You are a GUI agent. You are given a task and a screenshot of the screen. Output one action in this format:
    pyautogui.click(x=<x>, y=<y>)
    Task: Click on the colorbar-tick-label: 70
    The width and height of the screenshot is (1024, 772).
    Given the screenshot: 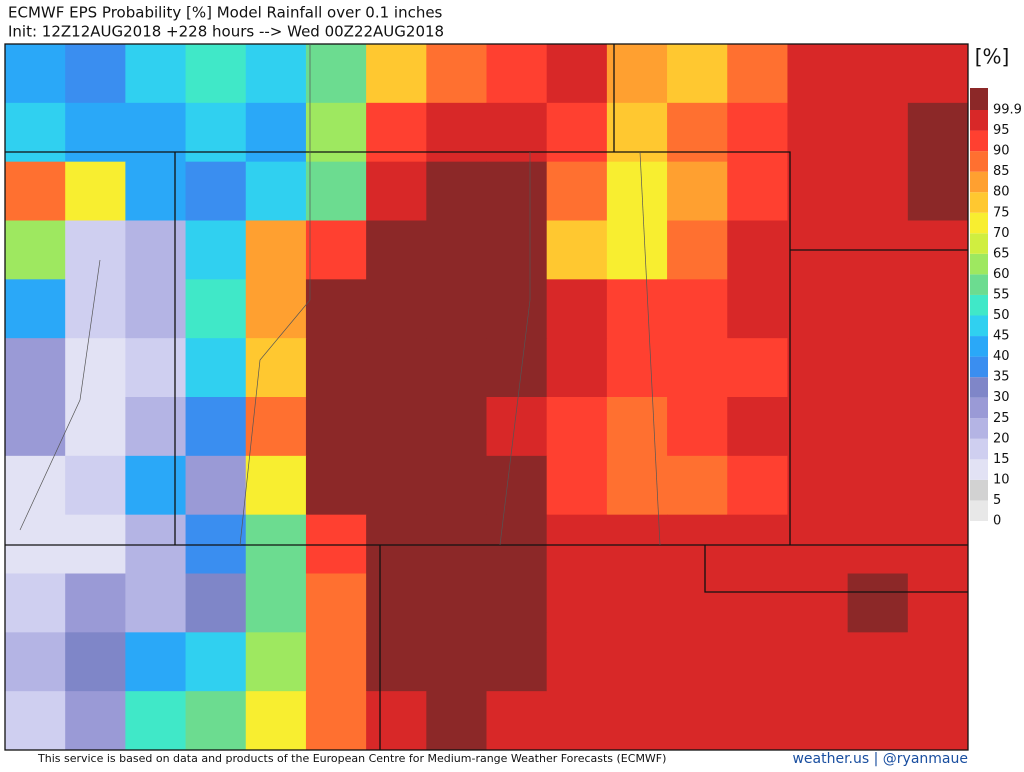 What is the action you would take?
    pyautogui.click(x=1001, y=233)
    